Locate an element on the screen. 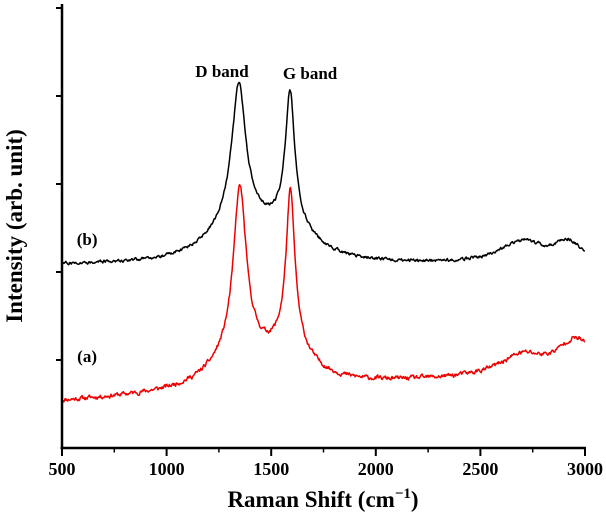 The width and height of the screenshot is (606, 527). series-label-a: (a) is located at coordinates (87, 356).